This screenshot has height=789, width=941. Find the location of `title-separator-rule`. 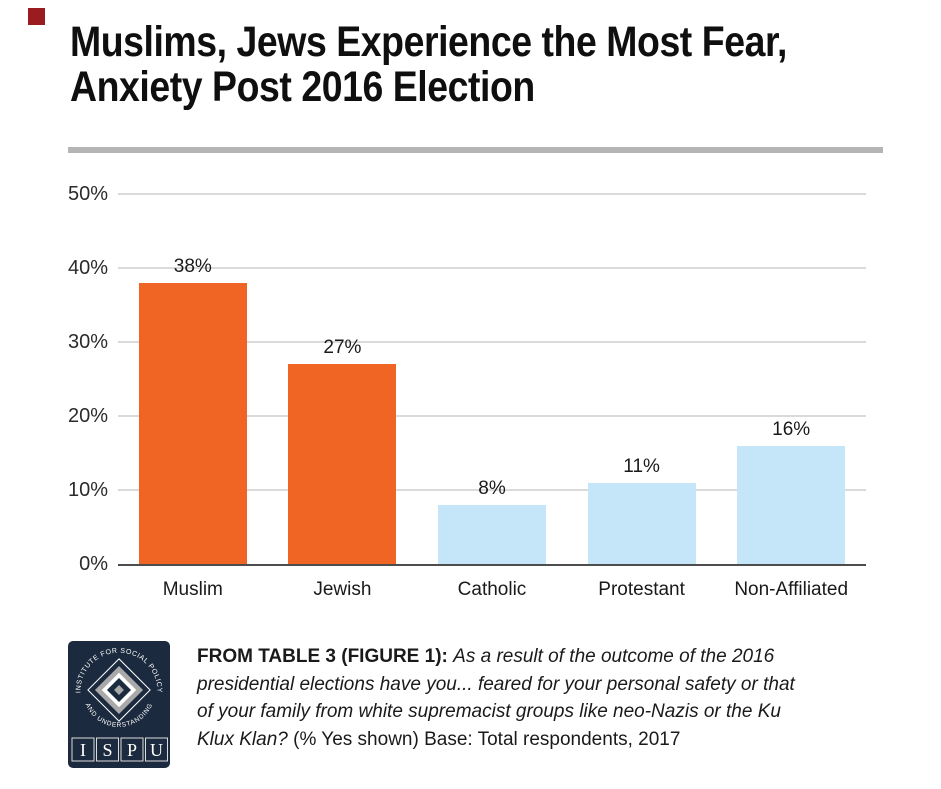

title-separator-rule is located at coordinates (475, 150).